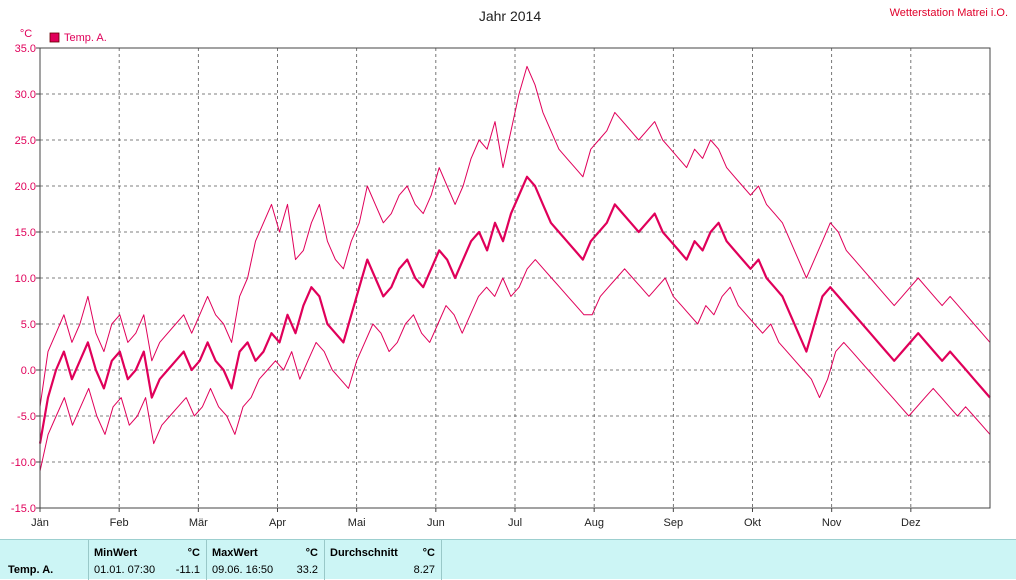 The image size is (1016, 580). I want to click on y-tick-label: 20.0, so click(25, 187).